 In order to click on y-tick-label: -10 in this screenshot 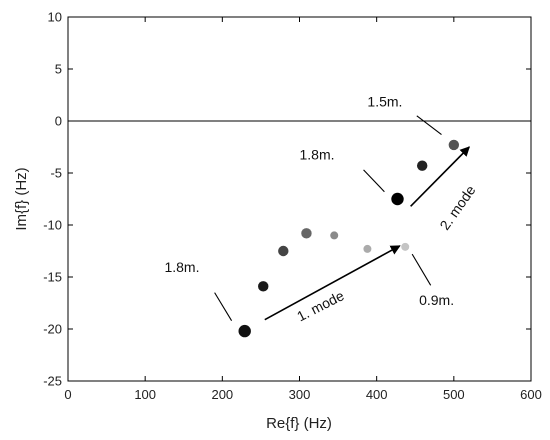, I will do `click(52, 225)`.